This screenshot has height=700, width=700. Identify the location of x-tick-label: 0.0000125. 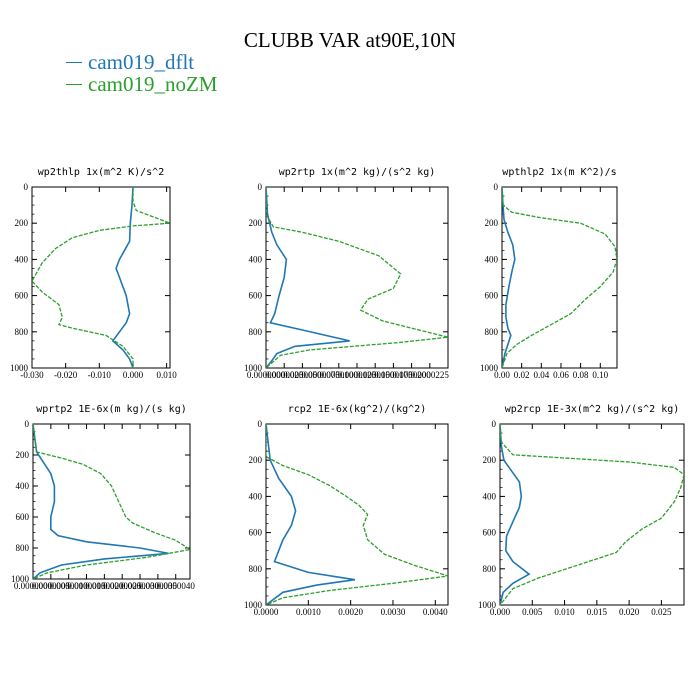
(357, 375).